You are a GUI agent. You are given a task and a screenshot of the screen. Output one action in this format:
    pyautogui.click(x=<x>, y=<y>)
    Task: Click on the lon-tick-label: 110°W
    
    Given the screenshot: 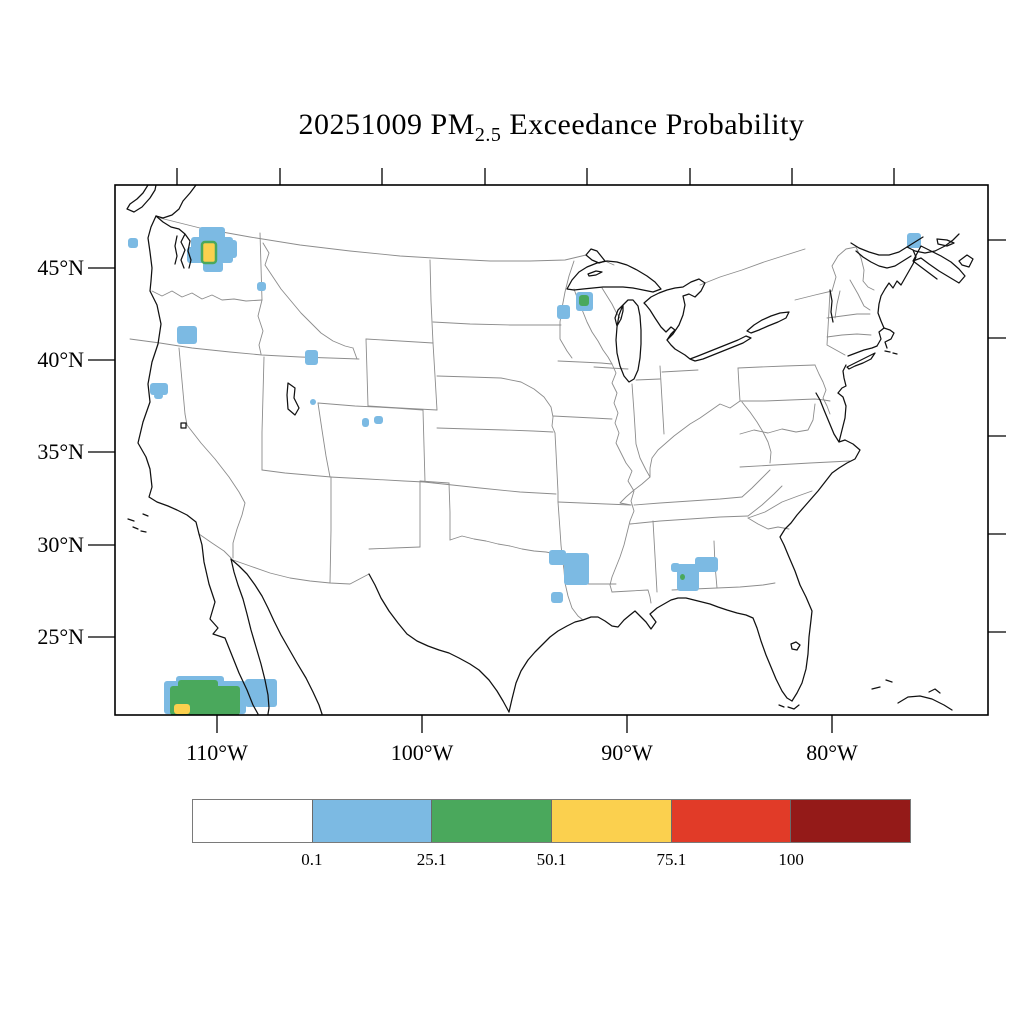 What is the action you would take?
    pyautogui.click(x=217, y=752)
    